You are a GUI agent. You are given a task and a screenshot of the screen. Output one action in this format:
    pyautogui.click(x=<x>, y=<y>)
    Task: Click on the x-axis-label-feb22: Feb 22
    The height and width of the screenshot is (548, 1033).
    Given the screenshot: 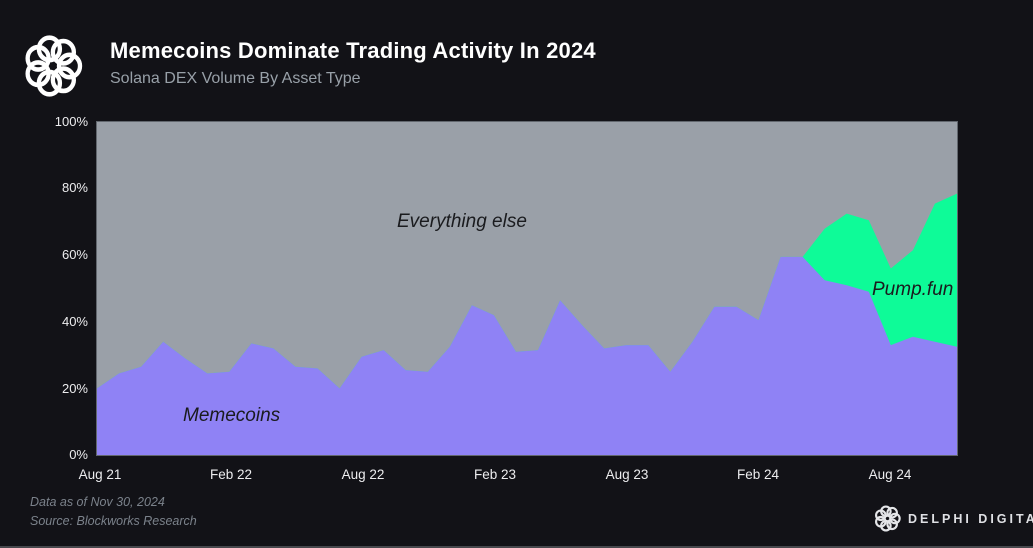 What is the action you would take?
    pyautogui.click(x=231, y=474)
    